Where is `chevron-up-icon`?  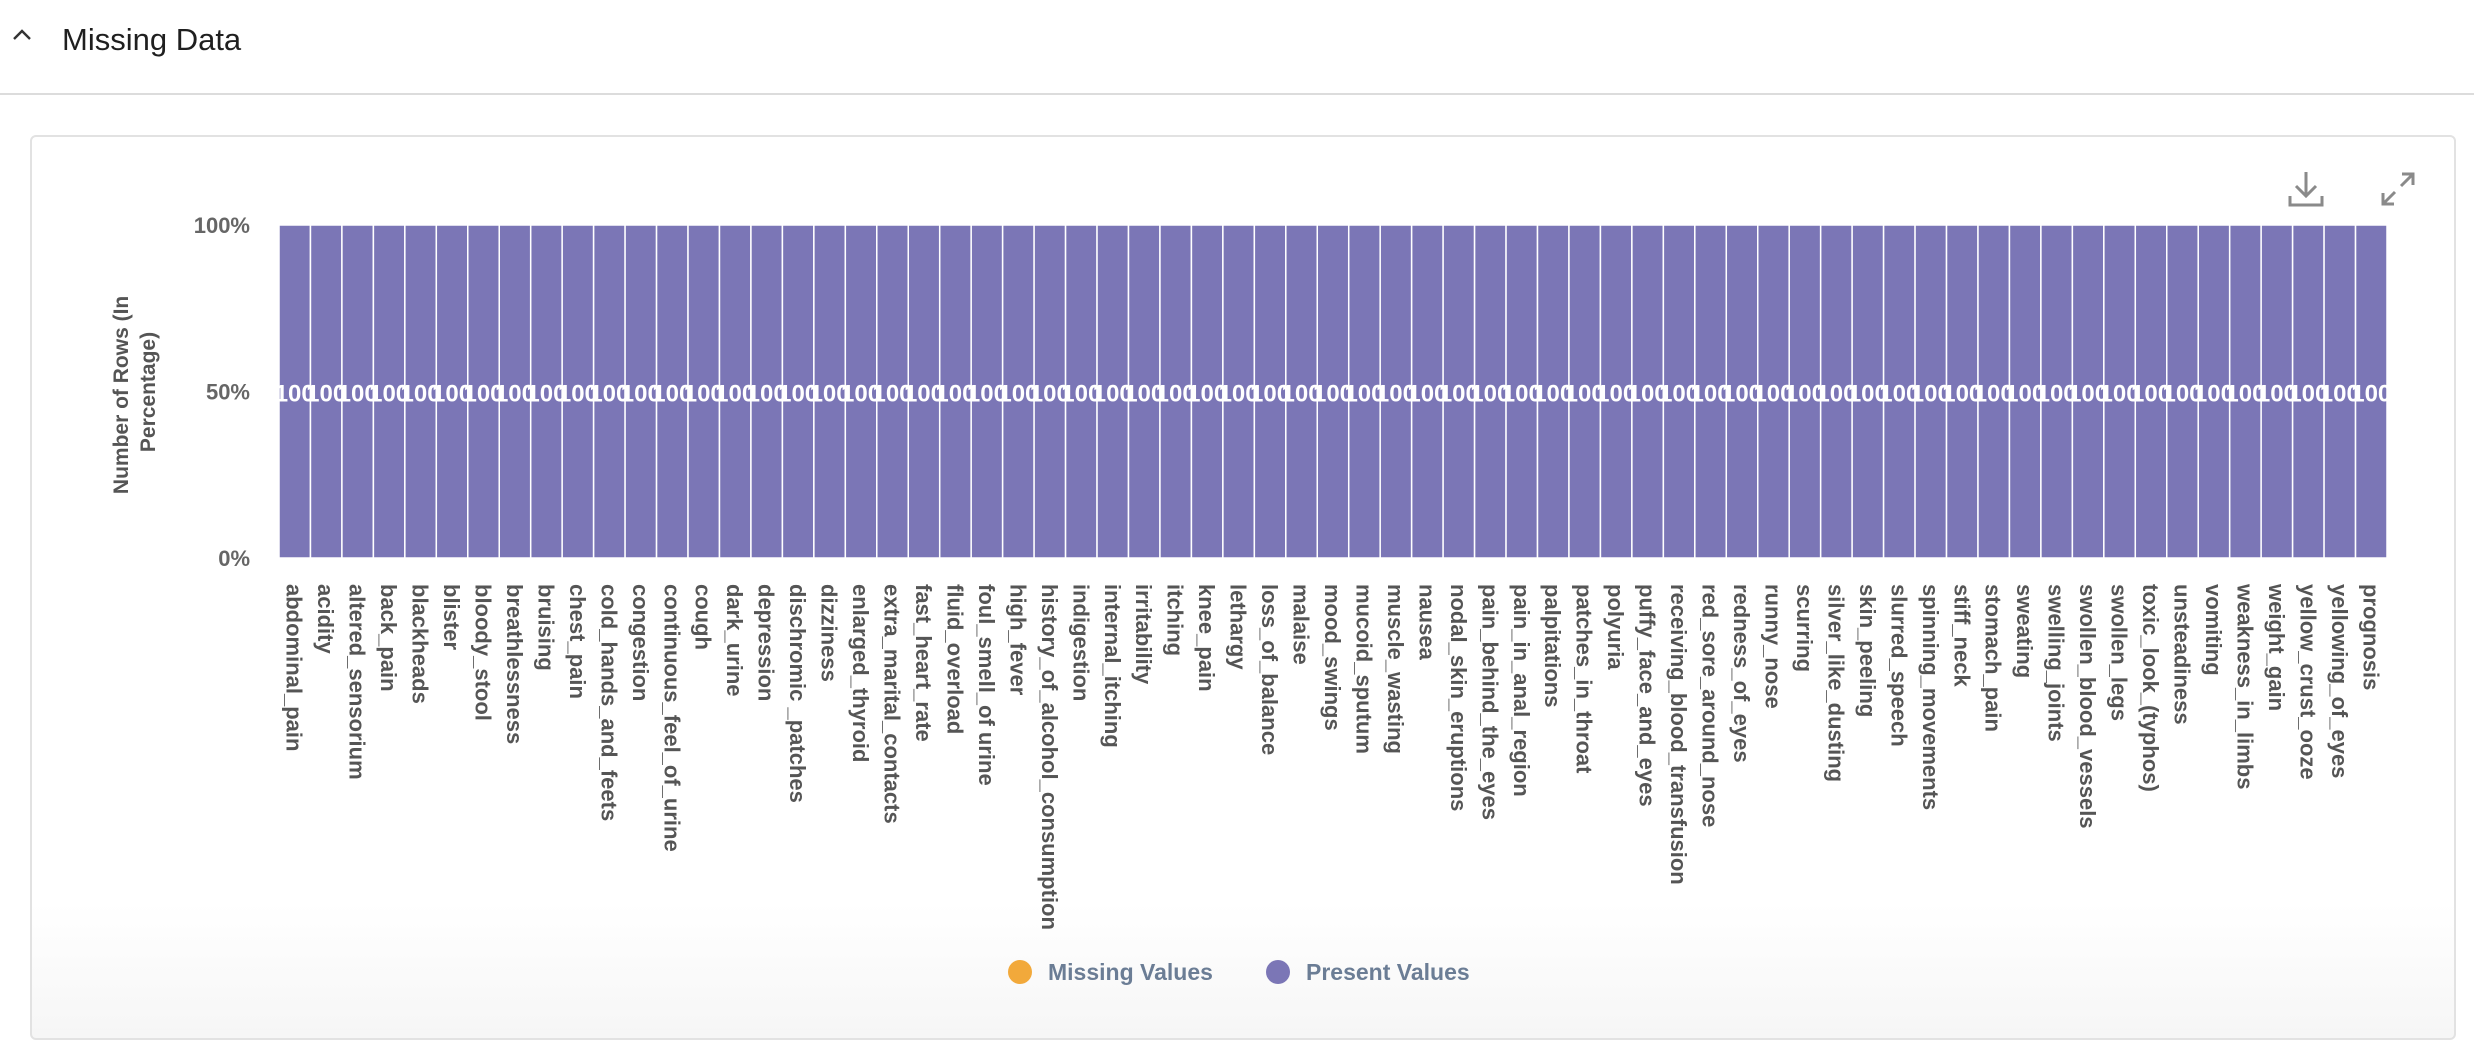
chevron-up-icon is located at coordinates (23, 35).